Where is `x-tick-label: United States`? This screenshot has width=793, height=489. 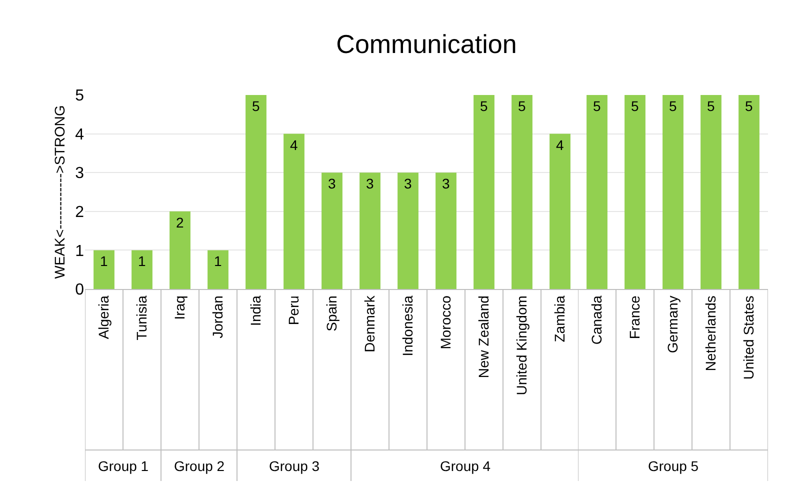
x-tick-label: United States is located at coordinates (748, 338).